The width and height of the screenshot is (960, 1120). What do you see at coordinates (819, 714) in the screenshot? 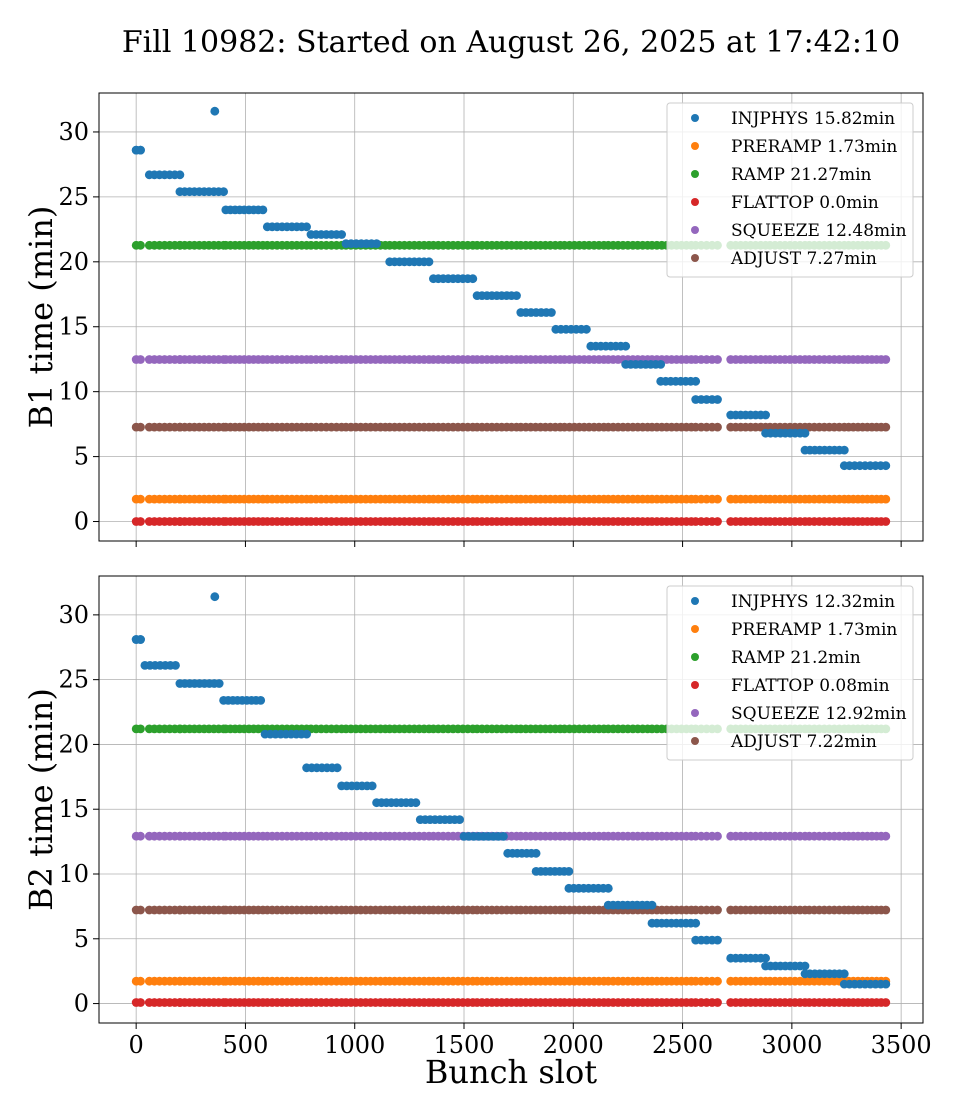
I see `legend-entry: SQUEEZE 12.92min` at bounding box center [819, 714].